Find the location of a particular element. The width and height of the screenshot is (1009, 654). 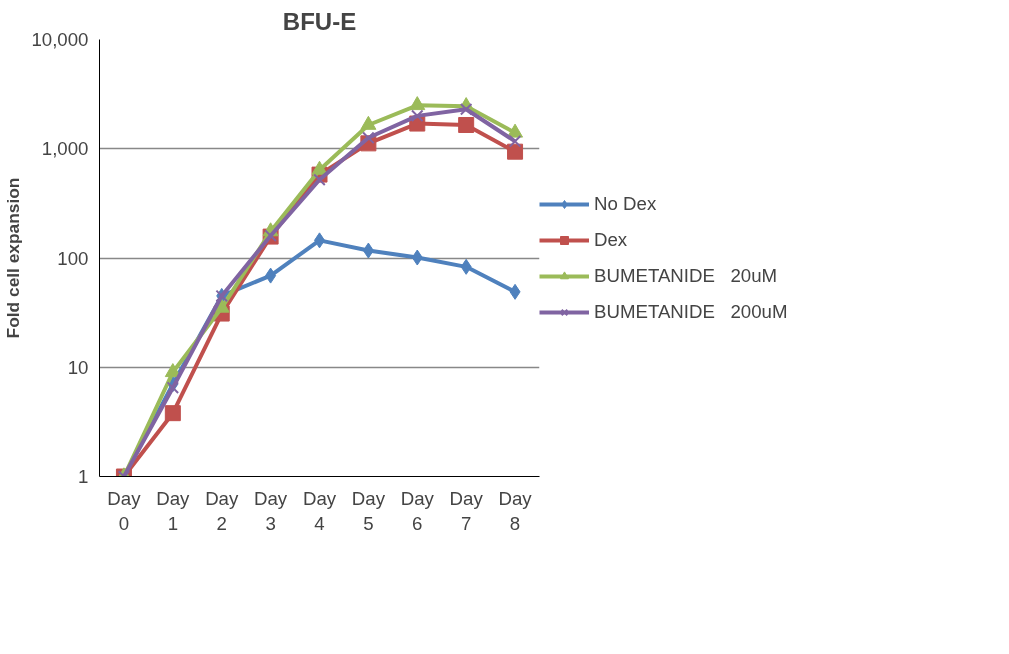

y-tick-label: 10 is located at coordinates (78, 367).